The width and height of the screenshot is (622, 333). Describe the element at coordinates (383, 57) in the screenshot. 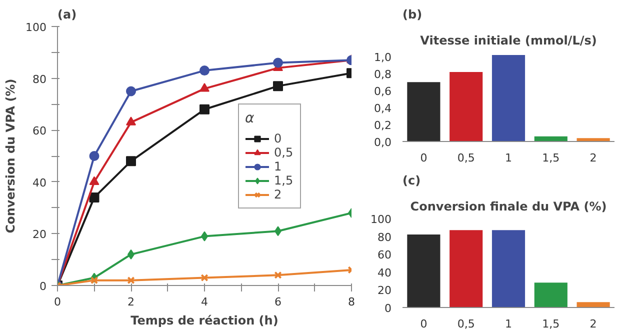

I see `y-tick-label: 1,0` at that location.